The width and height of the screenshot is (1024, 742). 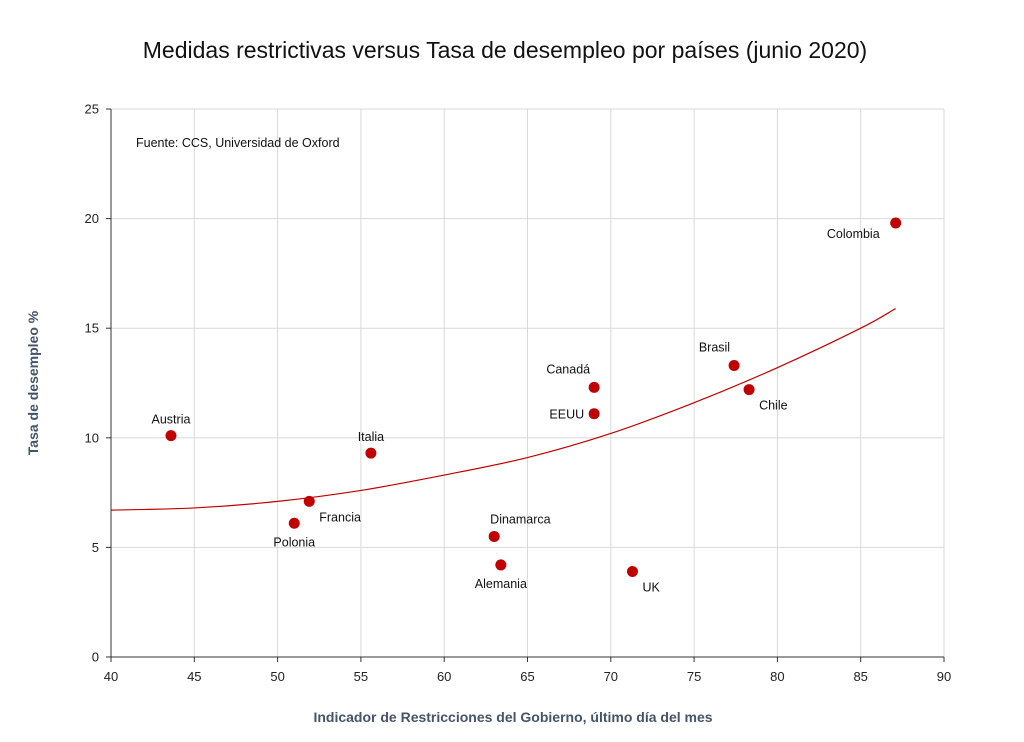 I want to click on x-tick-label: 40, so click(x=111, y=676).